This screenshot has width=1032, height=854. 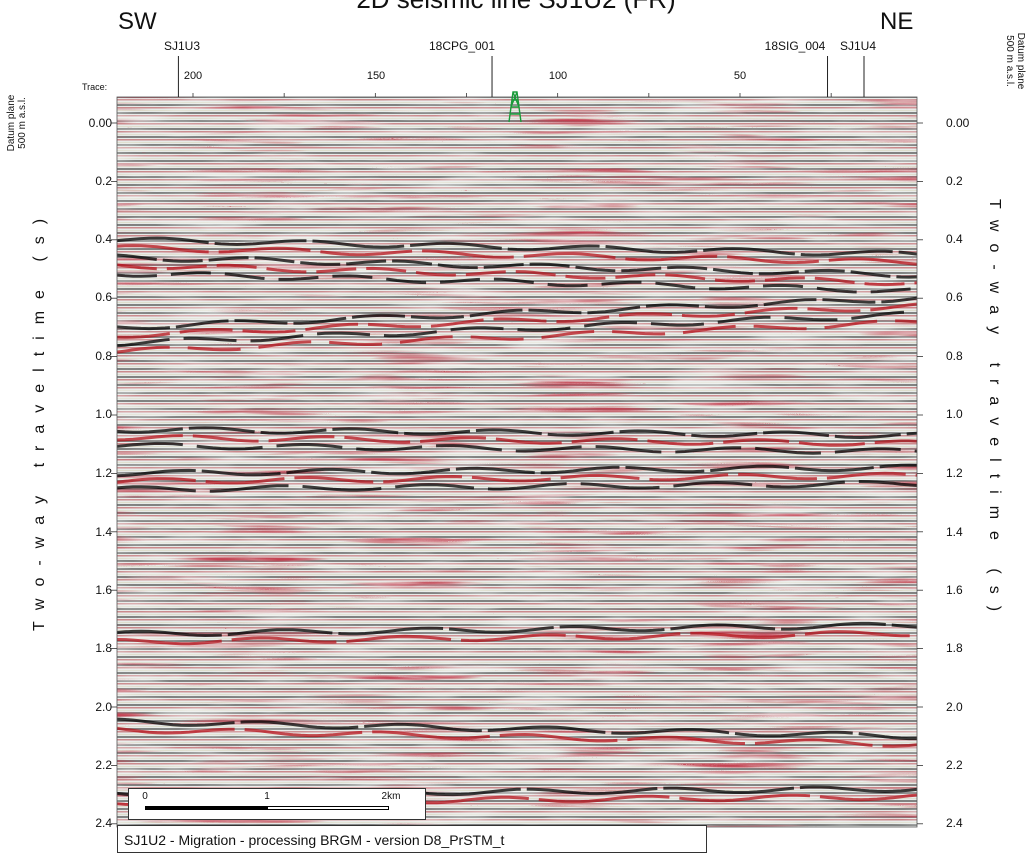 What do you see at coordinates (103, 648) in the screenshot?
I see `y-tick-left: 1.8` at bounding box center [103, 648].